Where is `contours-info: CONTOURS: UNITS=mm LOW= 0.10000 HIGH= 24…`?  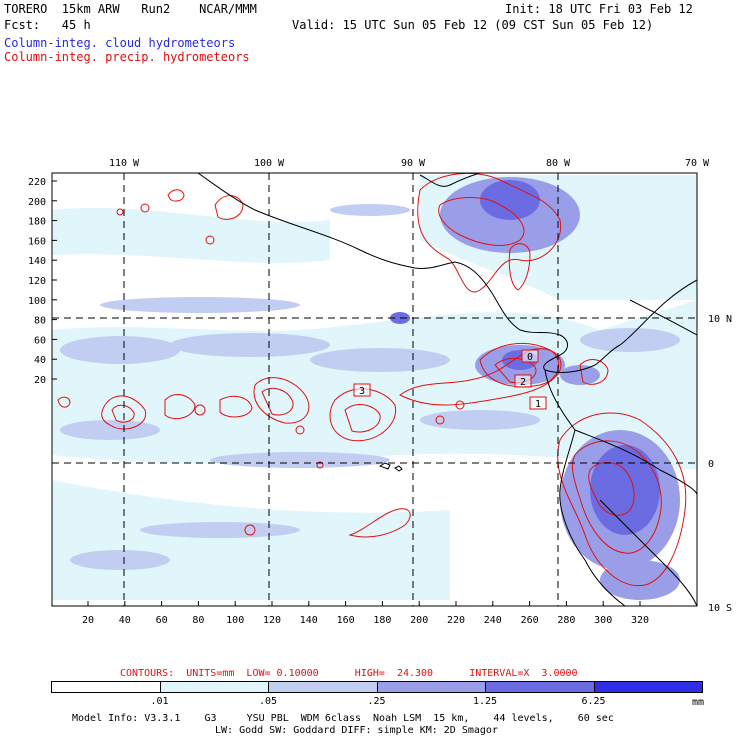 contours-info: CONTOURS: UNITS=mm LOW= 0.10000 HIGH= 24… is located at coordinates (349, 673).